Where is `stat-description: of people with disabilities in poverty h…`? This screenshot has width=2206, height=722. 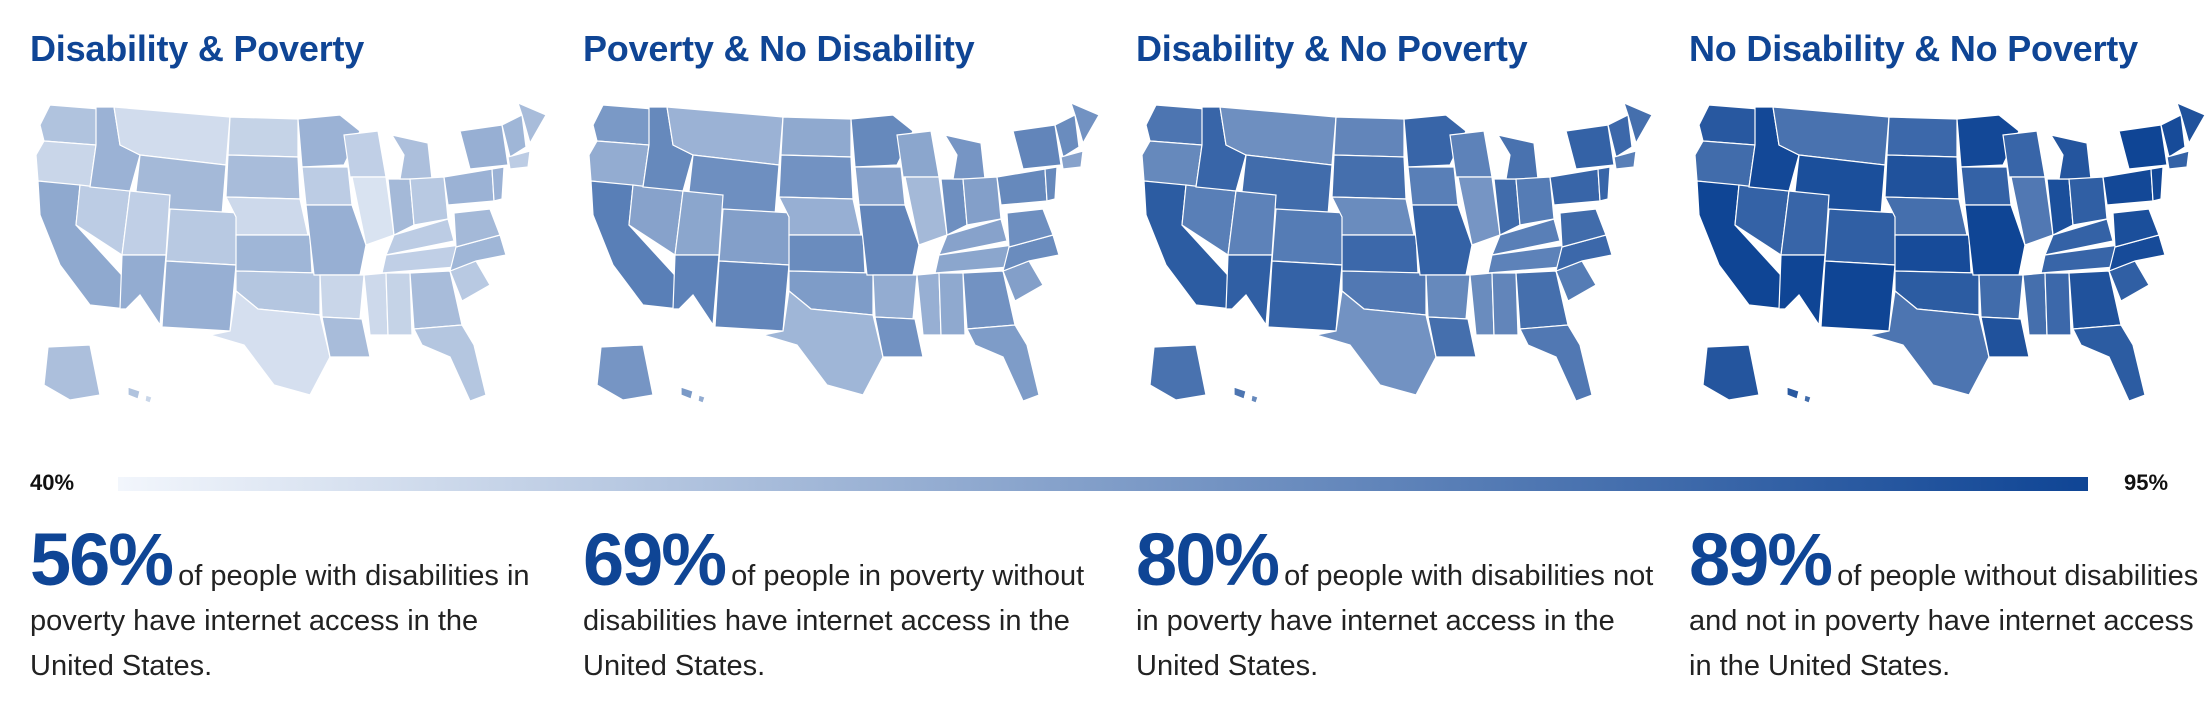
stat-description: of people with disabilities in poverty h… is located at coordinates (280, 621).